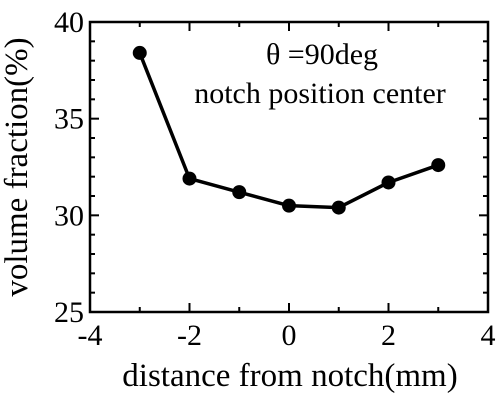 The width and height of the screenshot is (499, 393). What do you see at coordinates (69, 215) in the screenshot?
I see `y-tick-label: 30` at bounding box center [69, 215].